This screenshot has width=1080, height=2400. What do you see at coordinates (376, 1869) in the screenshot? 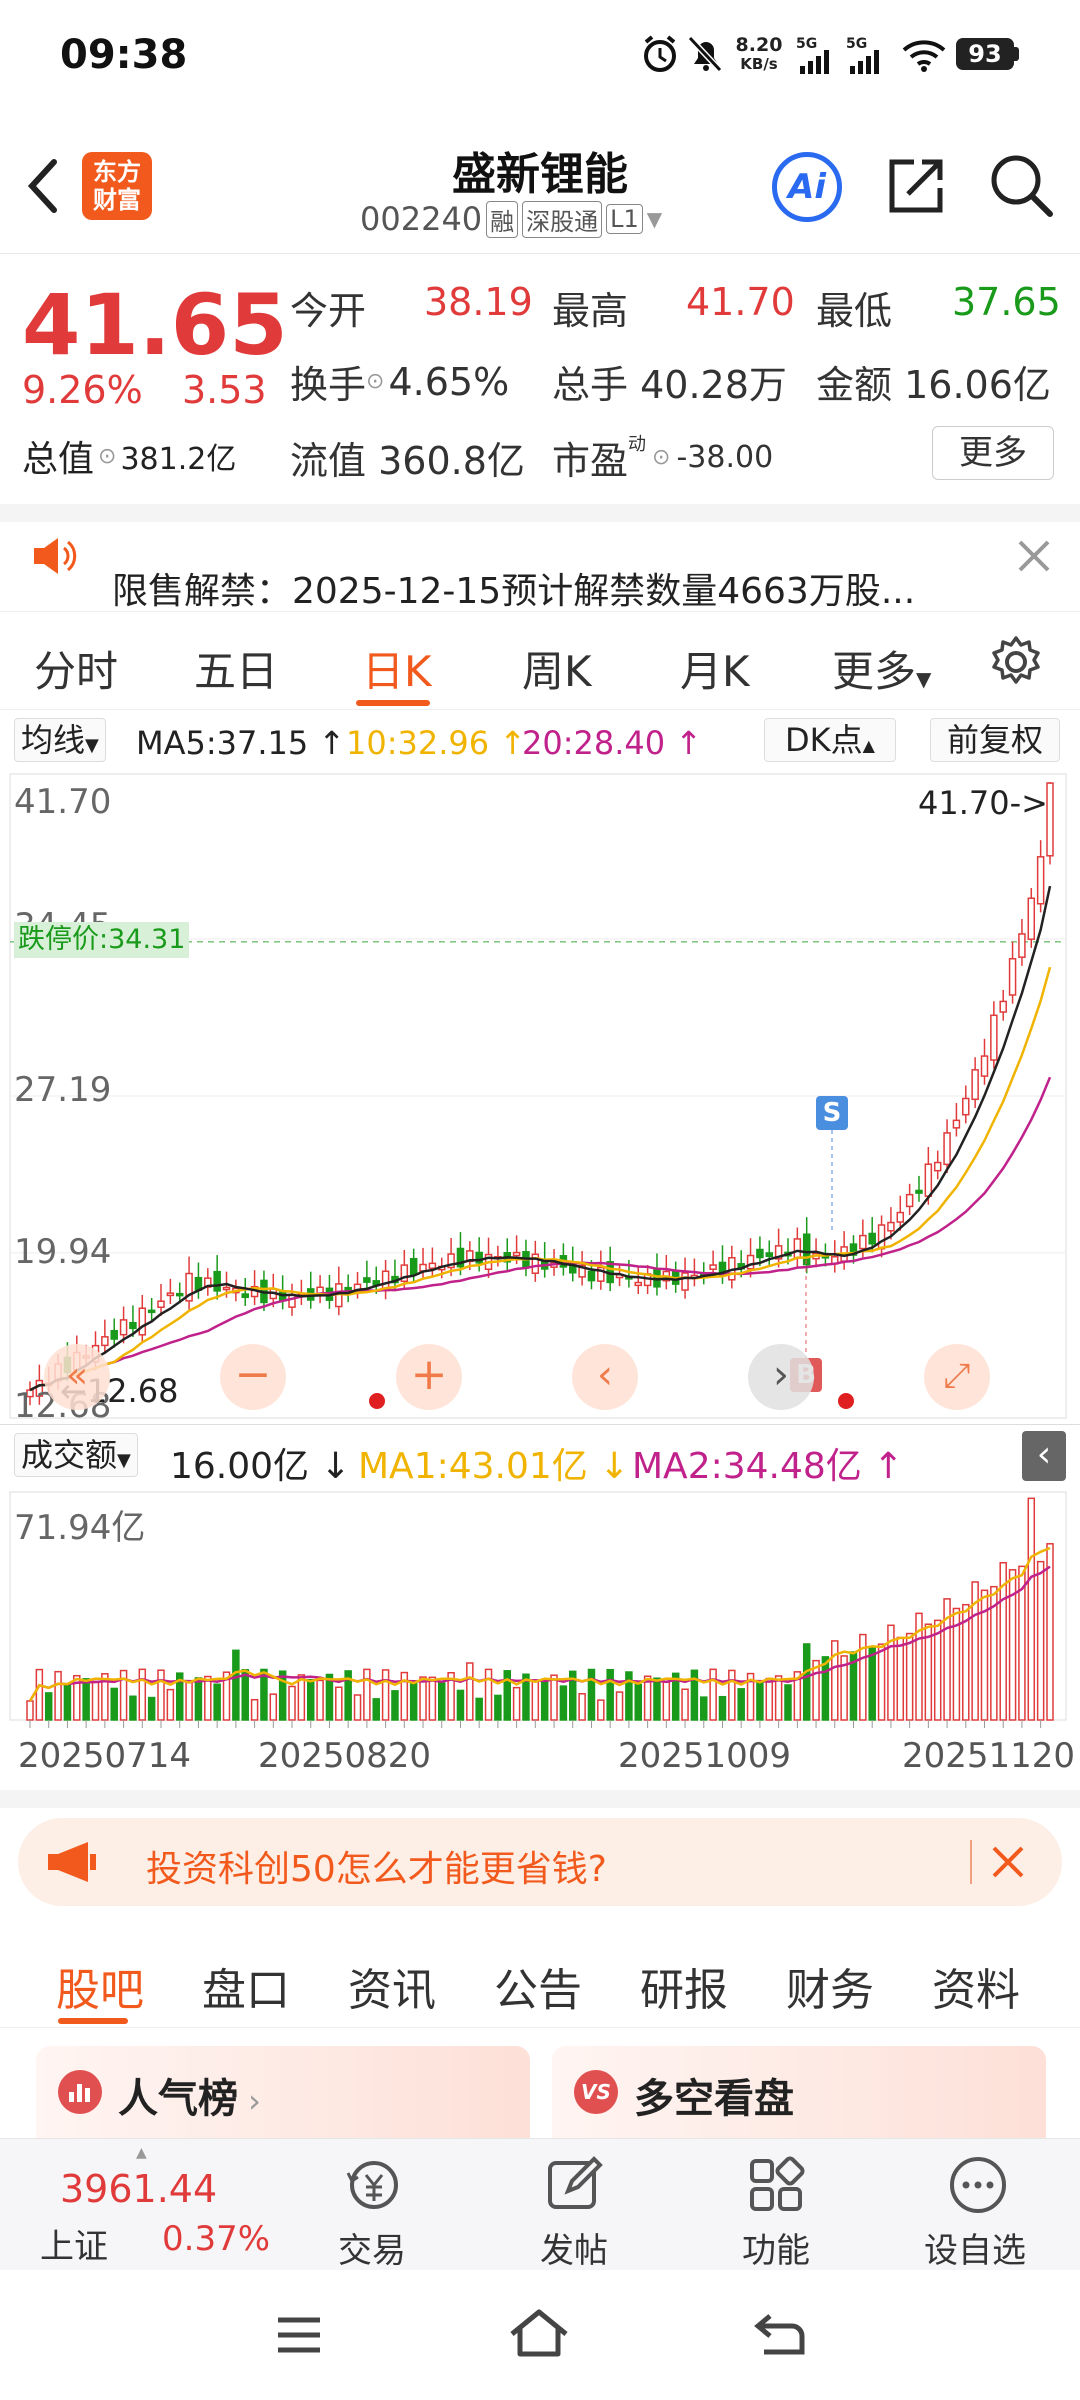
I see `ad-text: 投资科创50怎么才能更省钱?` at bounding box center [376, 1869].